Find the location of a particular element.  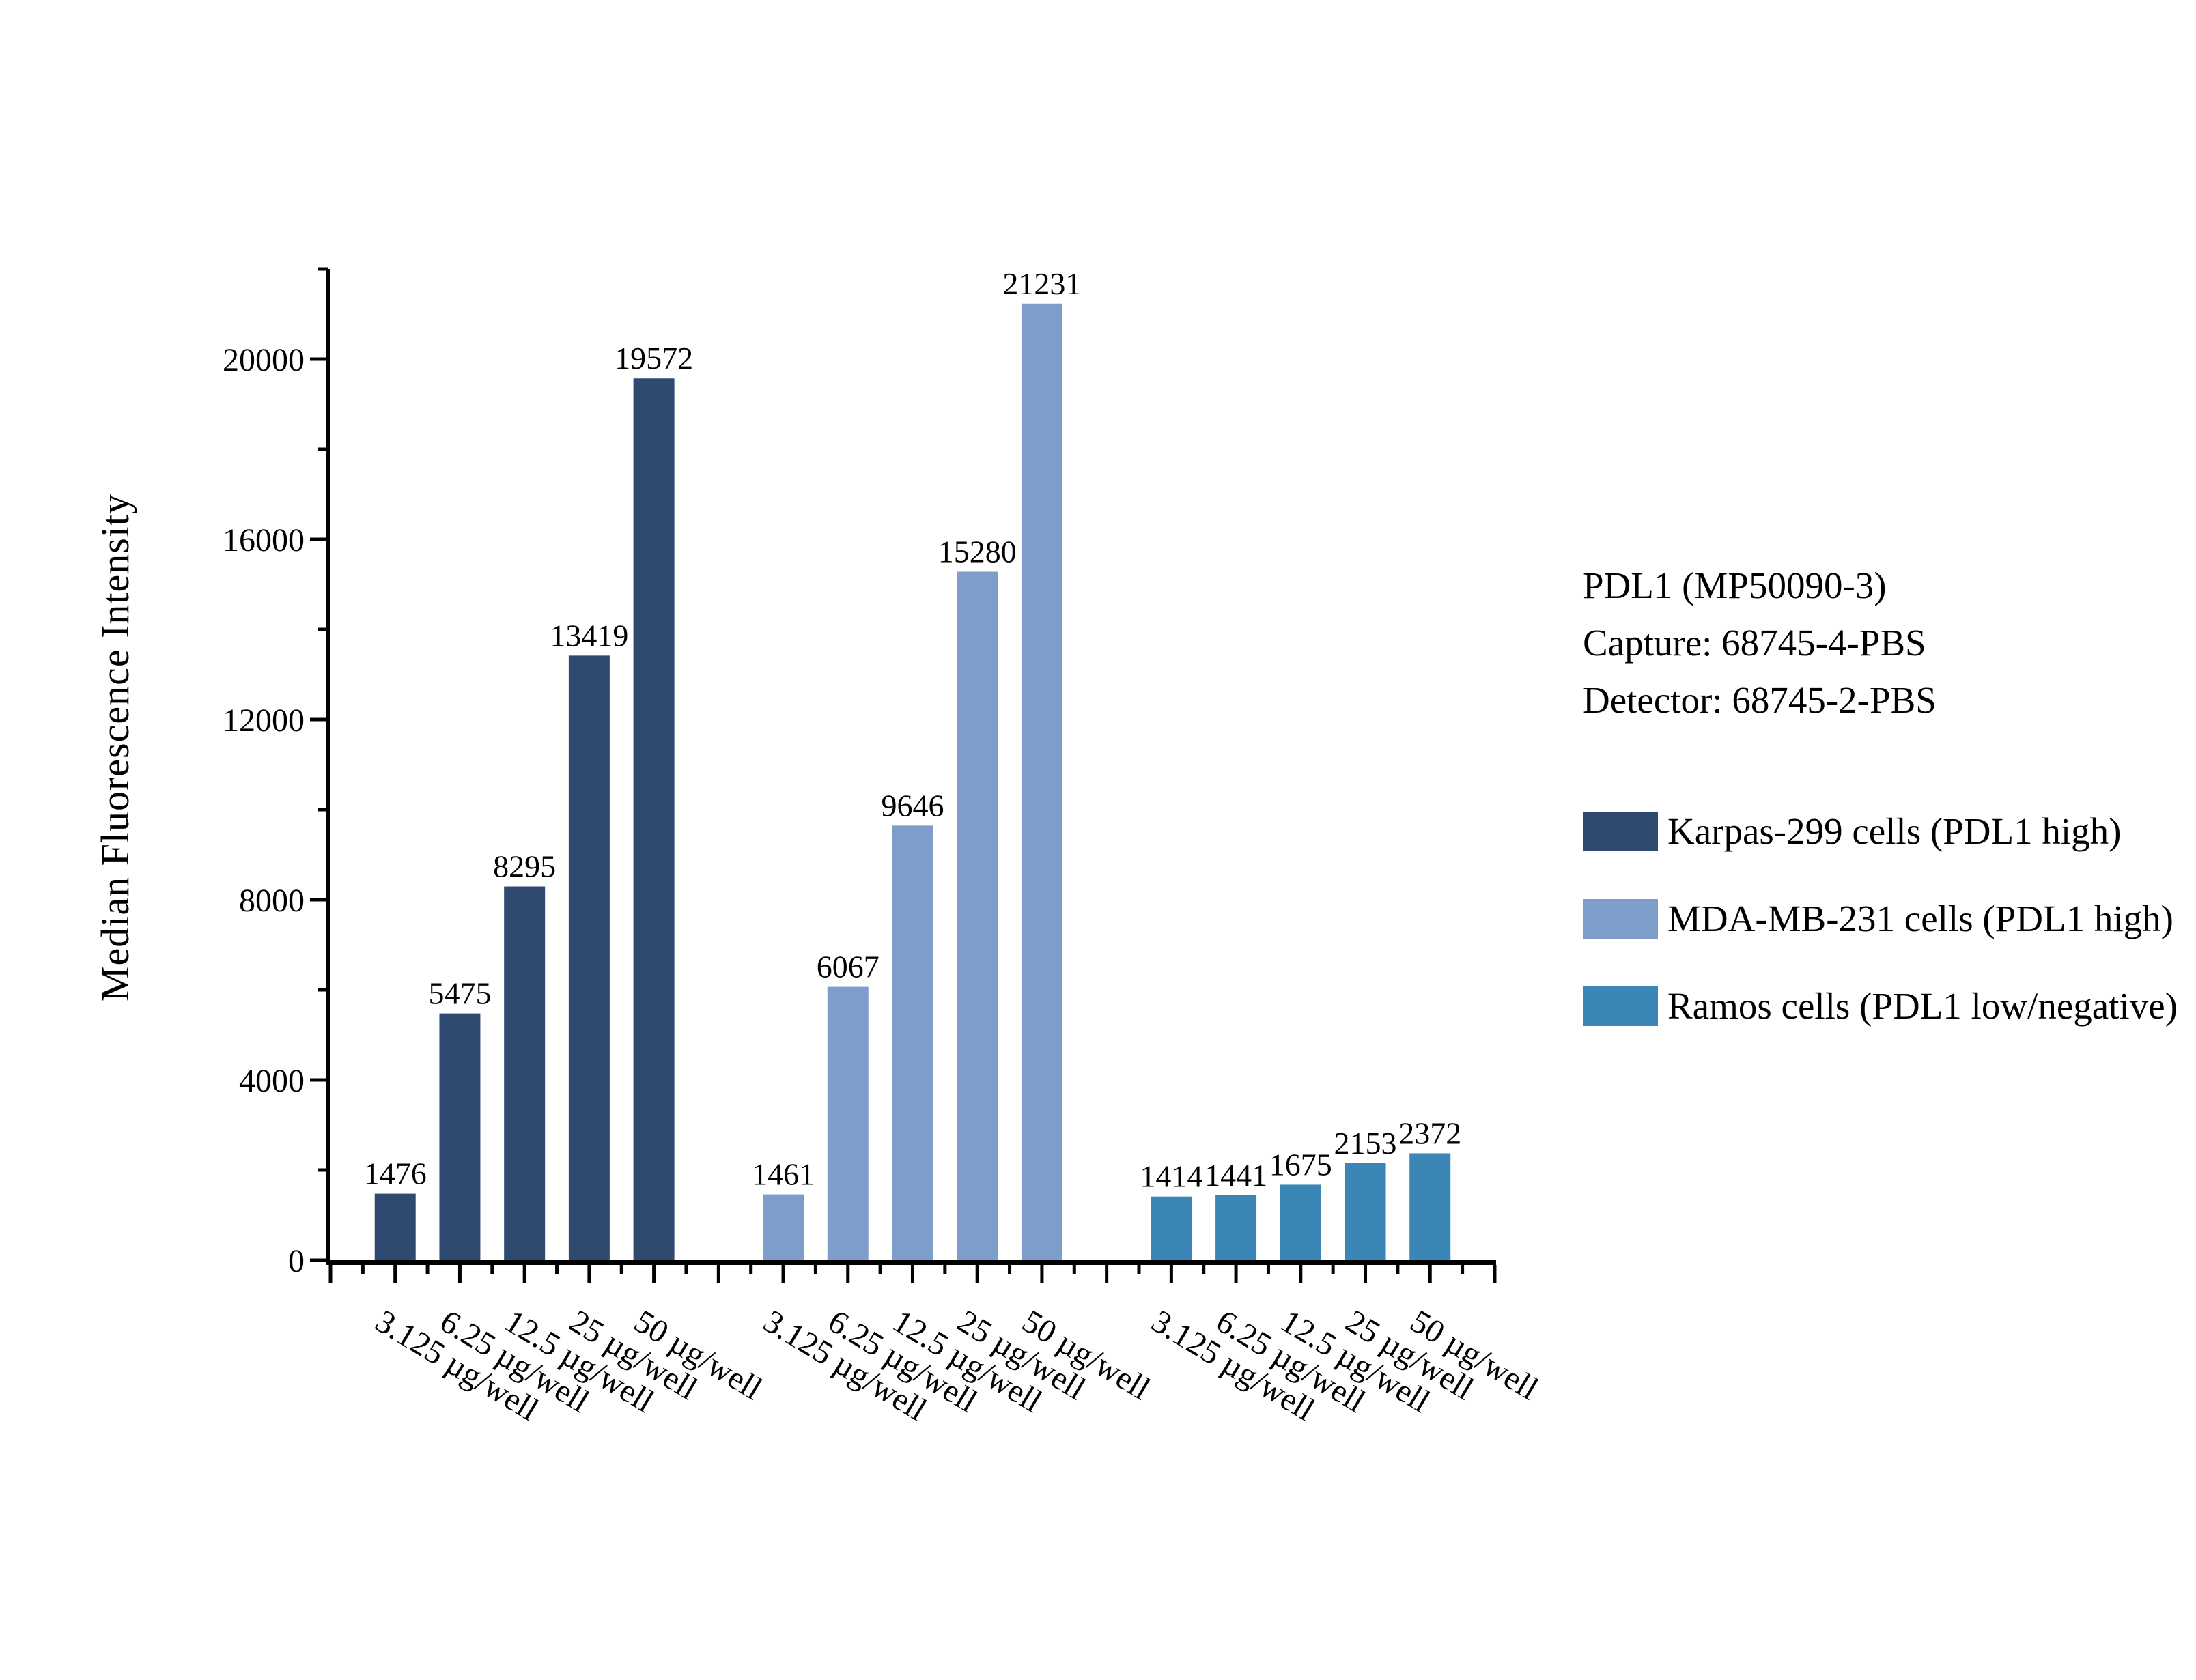

annotation-line: Capture: 68745-4-PBS is located at coordinates (1755, 643).